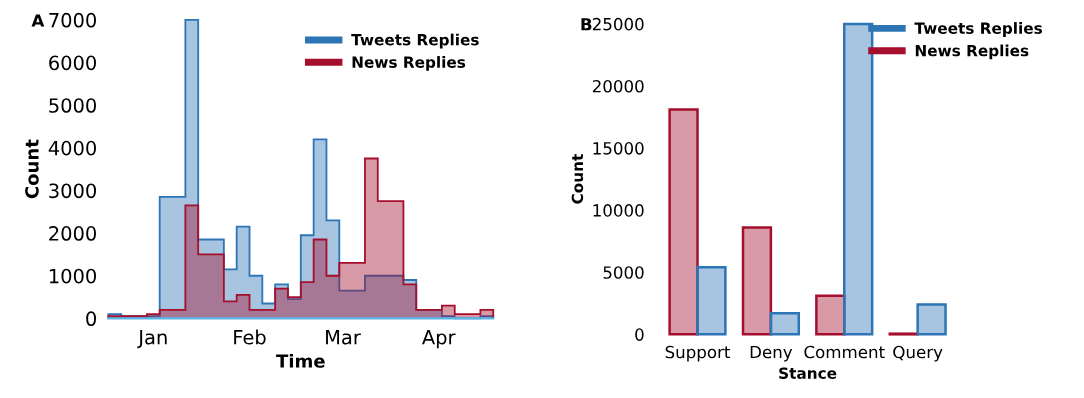 This screenshot has height=398, width=1084. I want to click on y-tick-label: 1000, so click(72, 276).